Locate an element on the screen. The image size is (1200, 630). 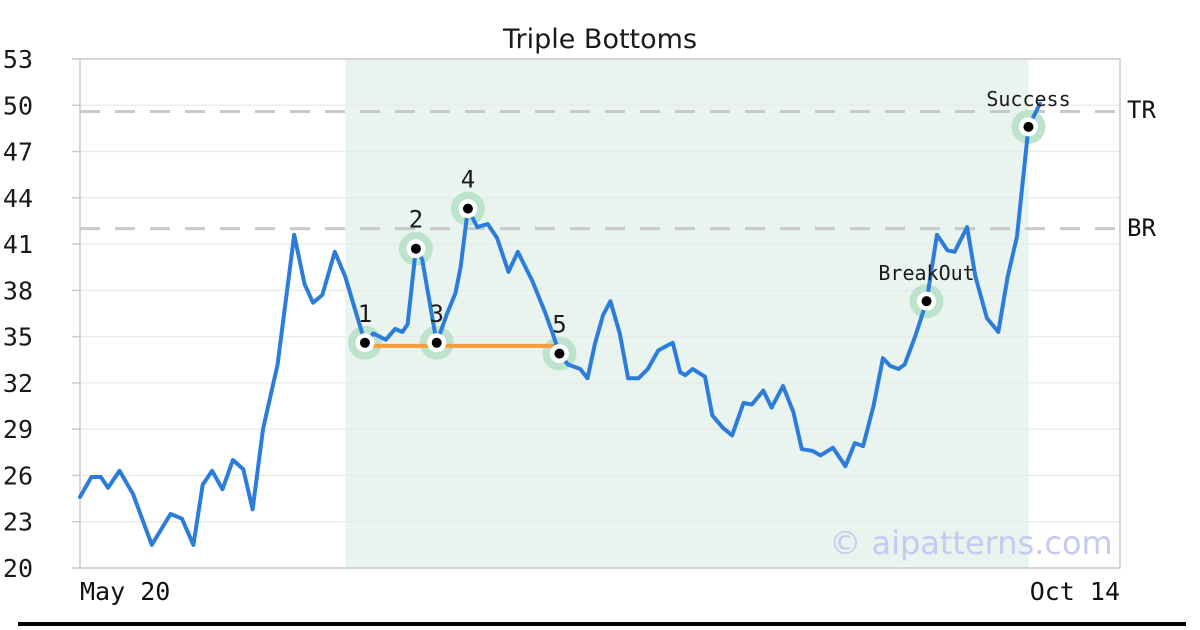
marker-label-2: 2 is located at coordinates (416, 220).